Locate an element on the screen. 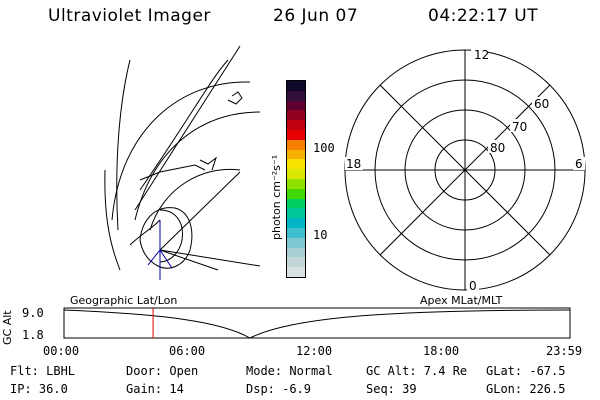 The width and height of the screenshot is (600, 400). timeline-x-tick: 23:59 is located at coordinates (564, 351).